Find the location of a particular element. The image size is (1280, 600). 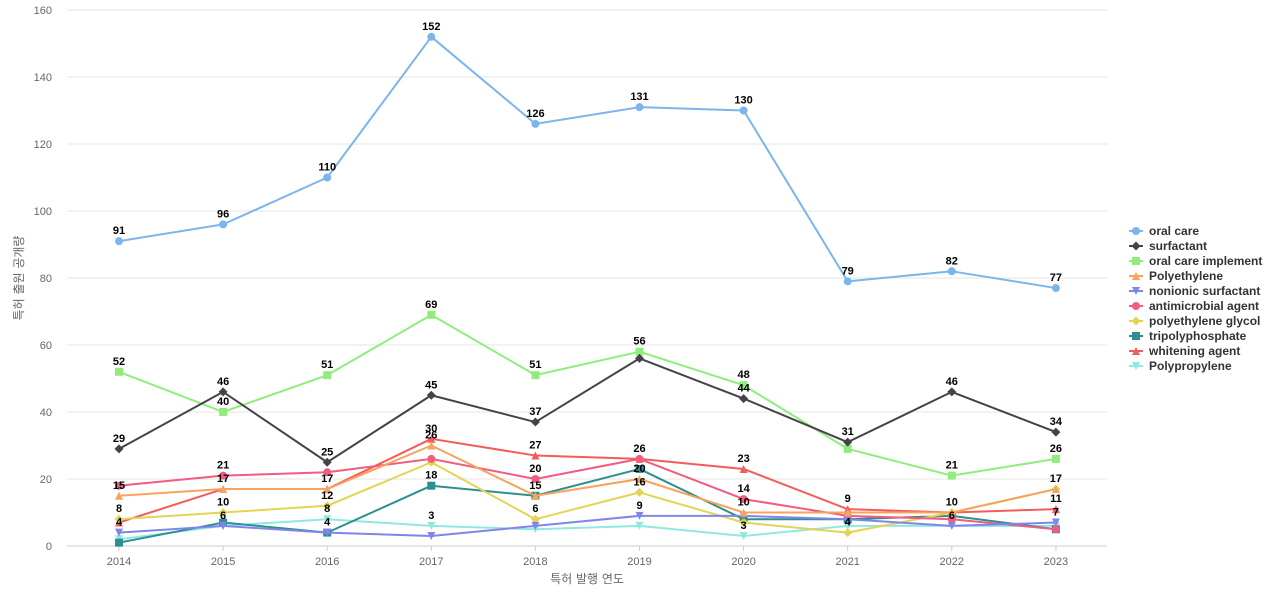

data-label: 9 is located at coordinates (848, 499).